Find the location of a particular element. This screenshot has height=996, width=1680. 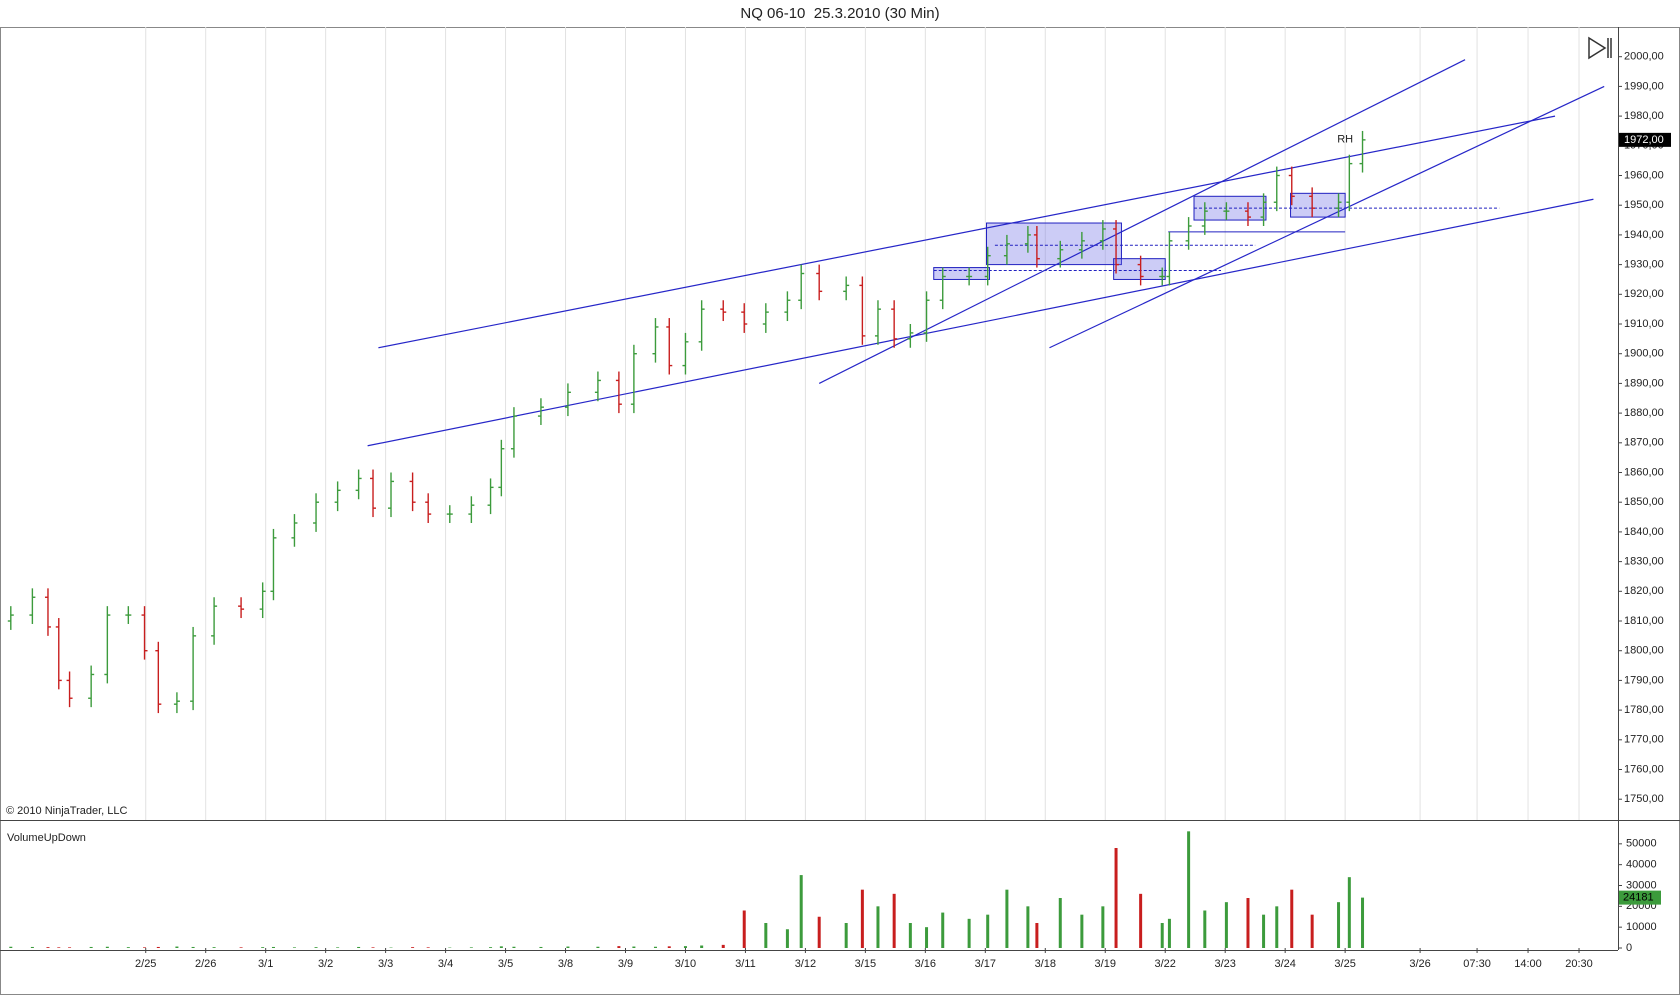

last-price-box is located at coordinates (1645, 139).